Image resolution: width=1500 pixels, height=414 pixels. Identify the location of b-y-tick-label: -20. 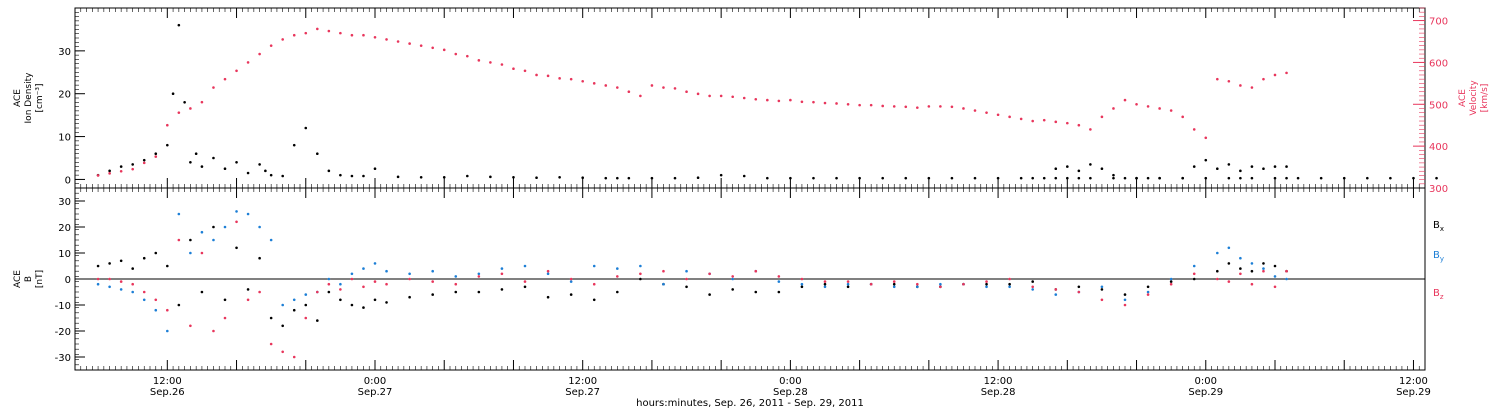
(63, 332).